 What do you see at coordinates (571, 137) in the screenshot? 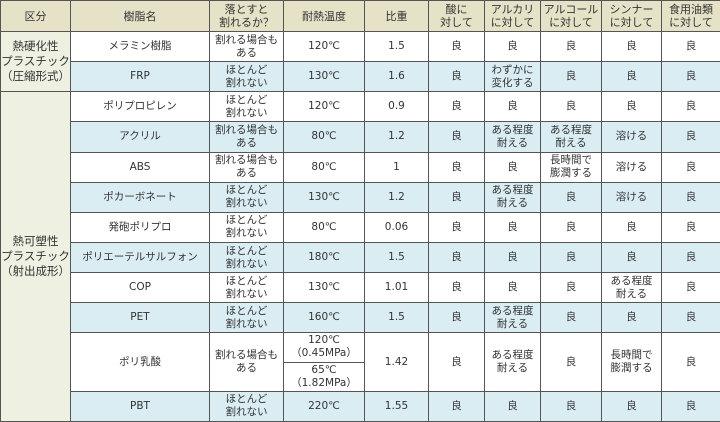
I see `resistance-alcohol: ある程度 耐える` at bounding box center [571, 137].